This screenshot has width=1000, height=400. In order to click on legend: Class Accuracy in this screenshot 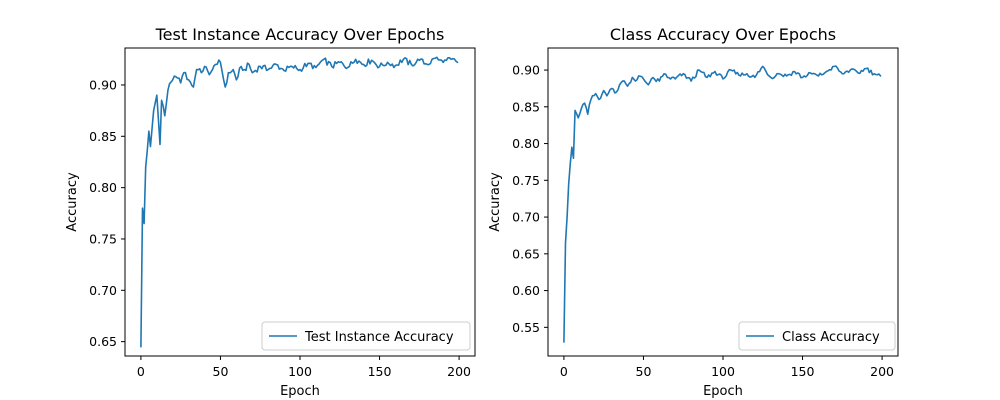, I will do `click(817, 336)`.